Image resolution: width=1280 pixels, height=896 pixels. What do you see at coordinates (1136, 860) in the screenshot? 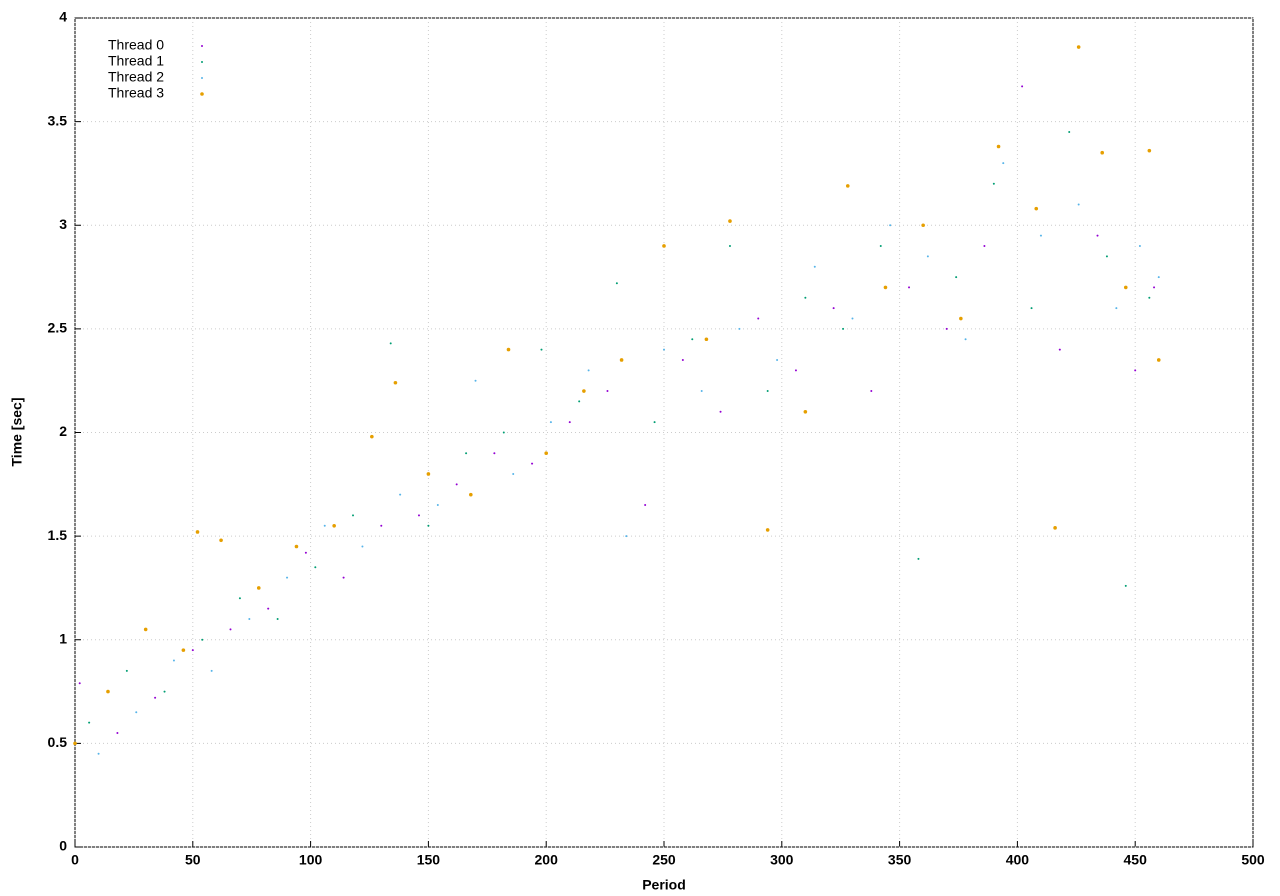
I see `x-tick-label: 450` at bounding box center [1136, 860].